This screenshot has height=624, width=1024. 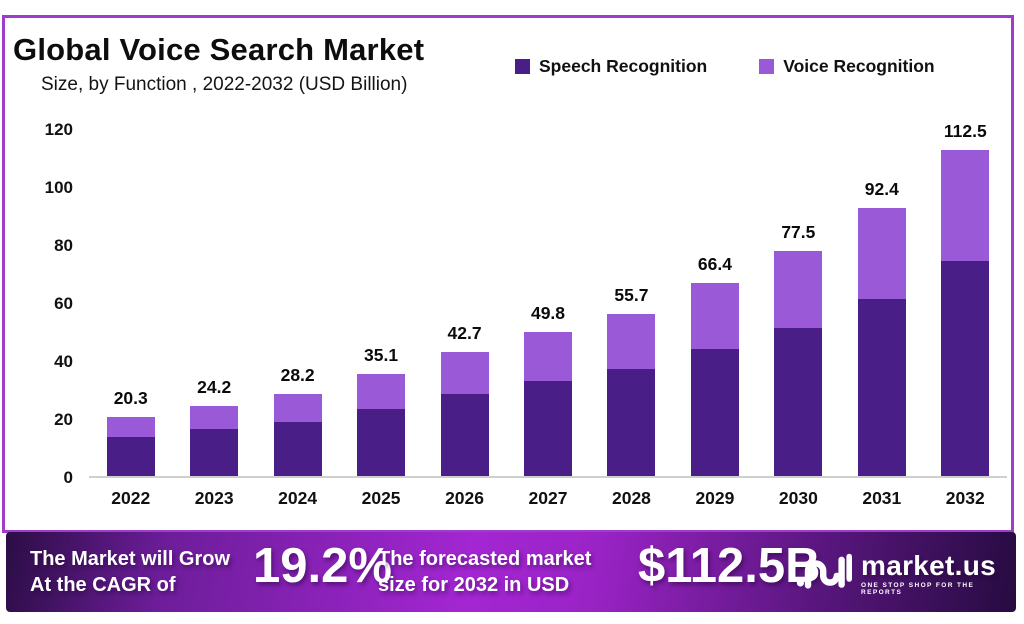 What do you see at coordinates (548, 428) in the screenshot?
I see `bar-2027-speech` at bounding box center [548, 428].